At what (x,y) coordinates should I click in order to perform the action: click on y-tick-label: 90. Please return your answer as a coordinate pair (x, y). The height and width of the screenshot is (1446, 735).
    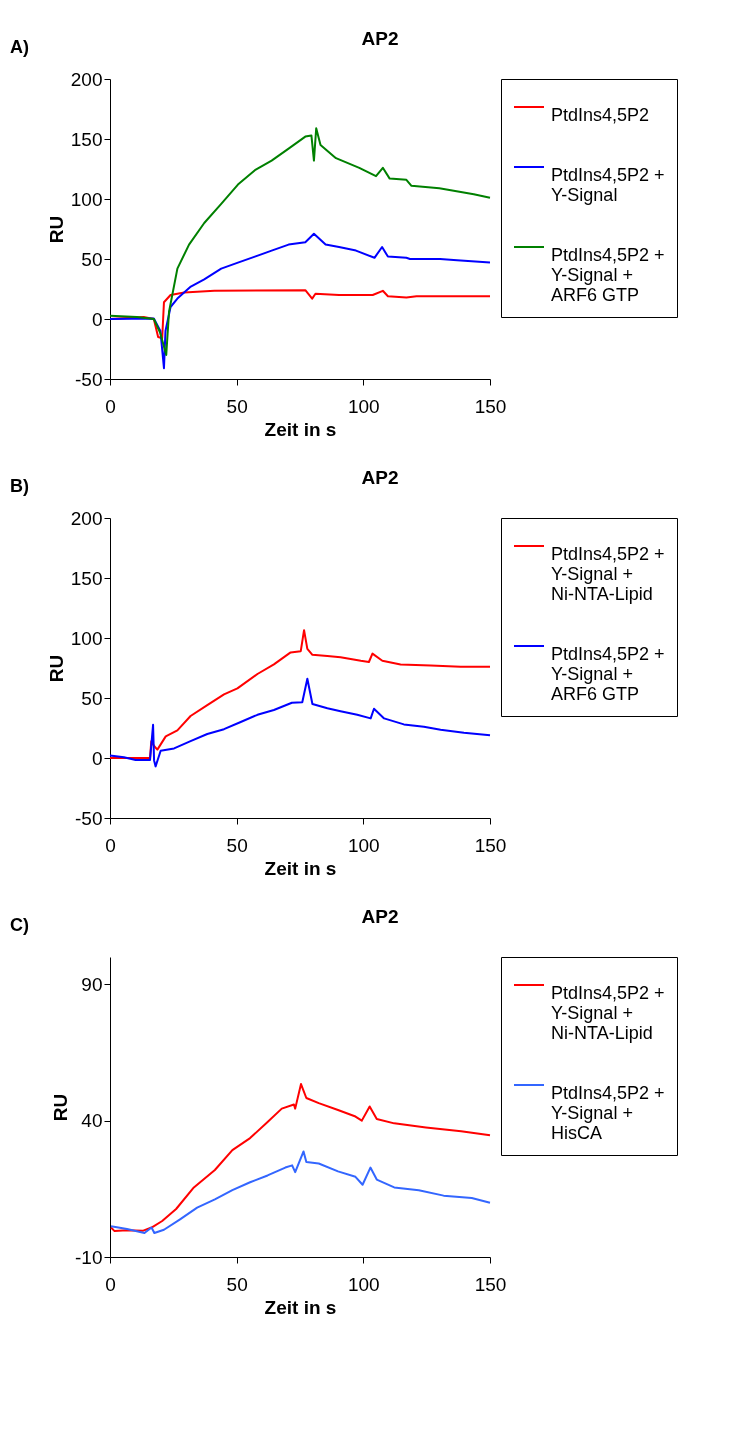
    Looking at the image, I should click on (92, 984).